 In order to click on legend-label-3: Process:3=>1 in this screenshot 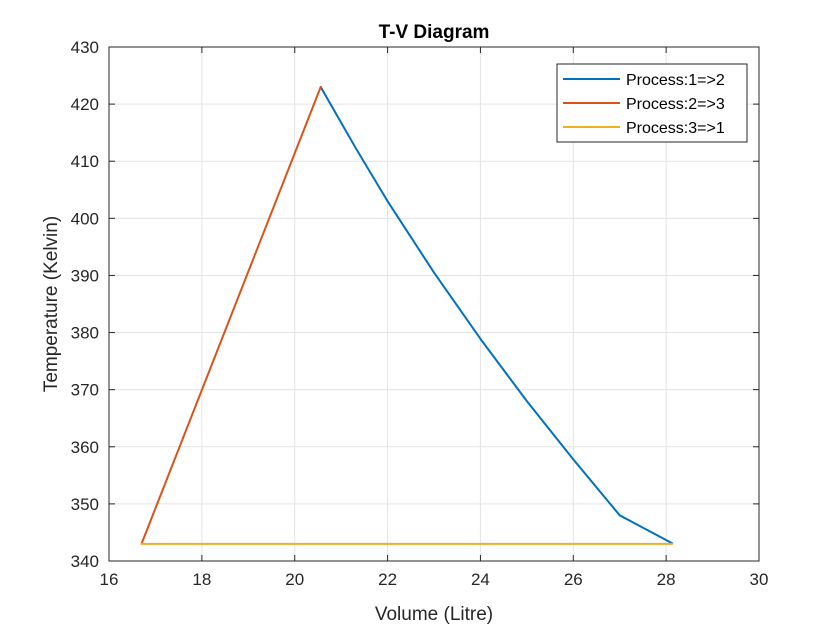, I will do `click(675, 128)`.